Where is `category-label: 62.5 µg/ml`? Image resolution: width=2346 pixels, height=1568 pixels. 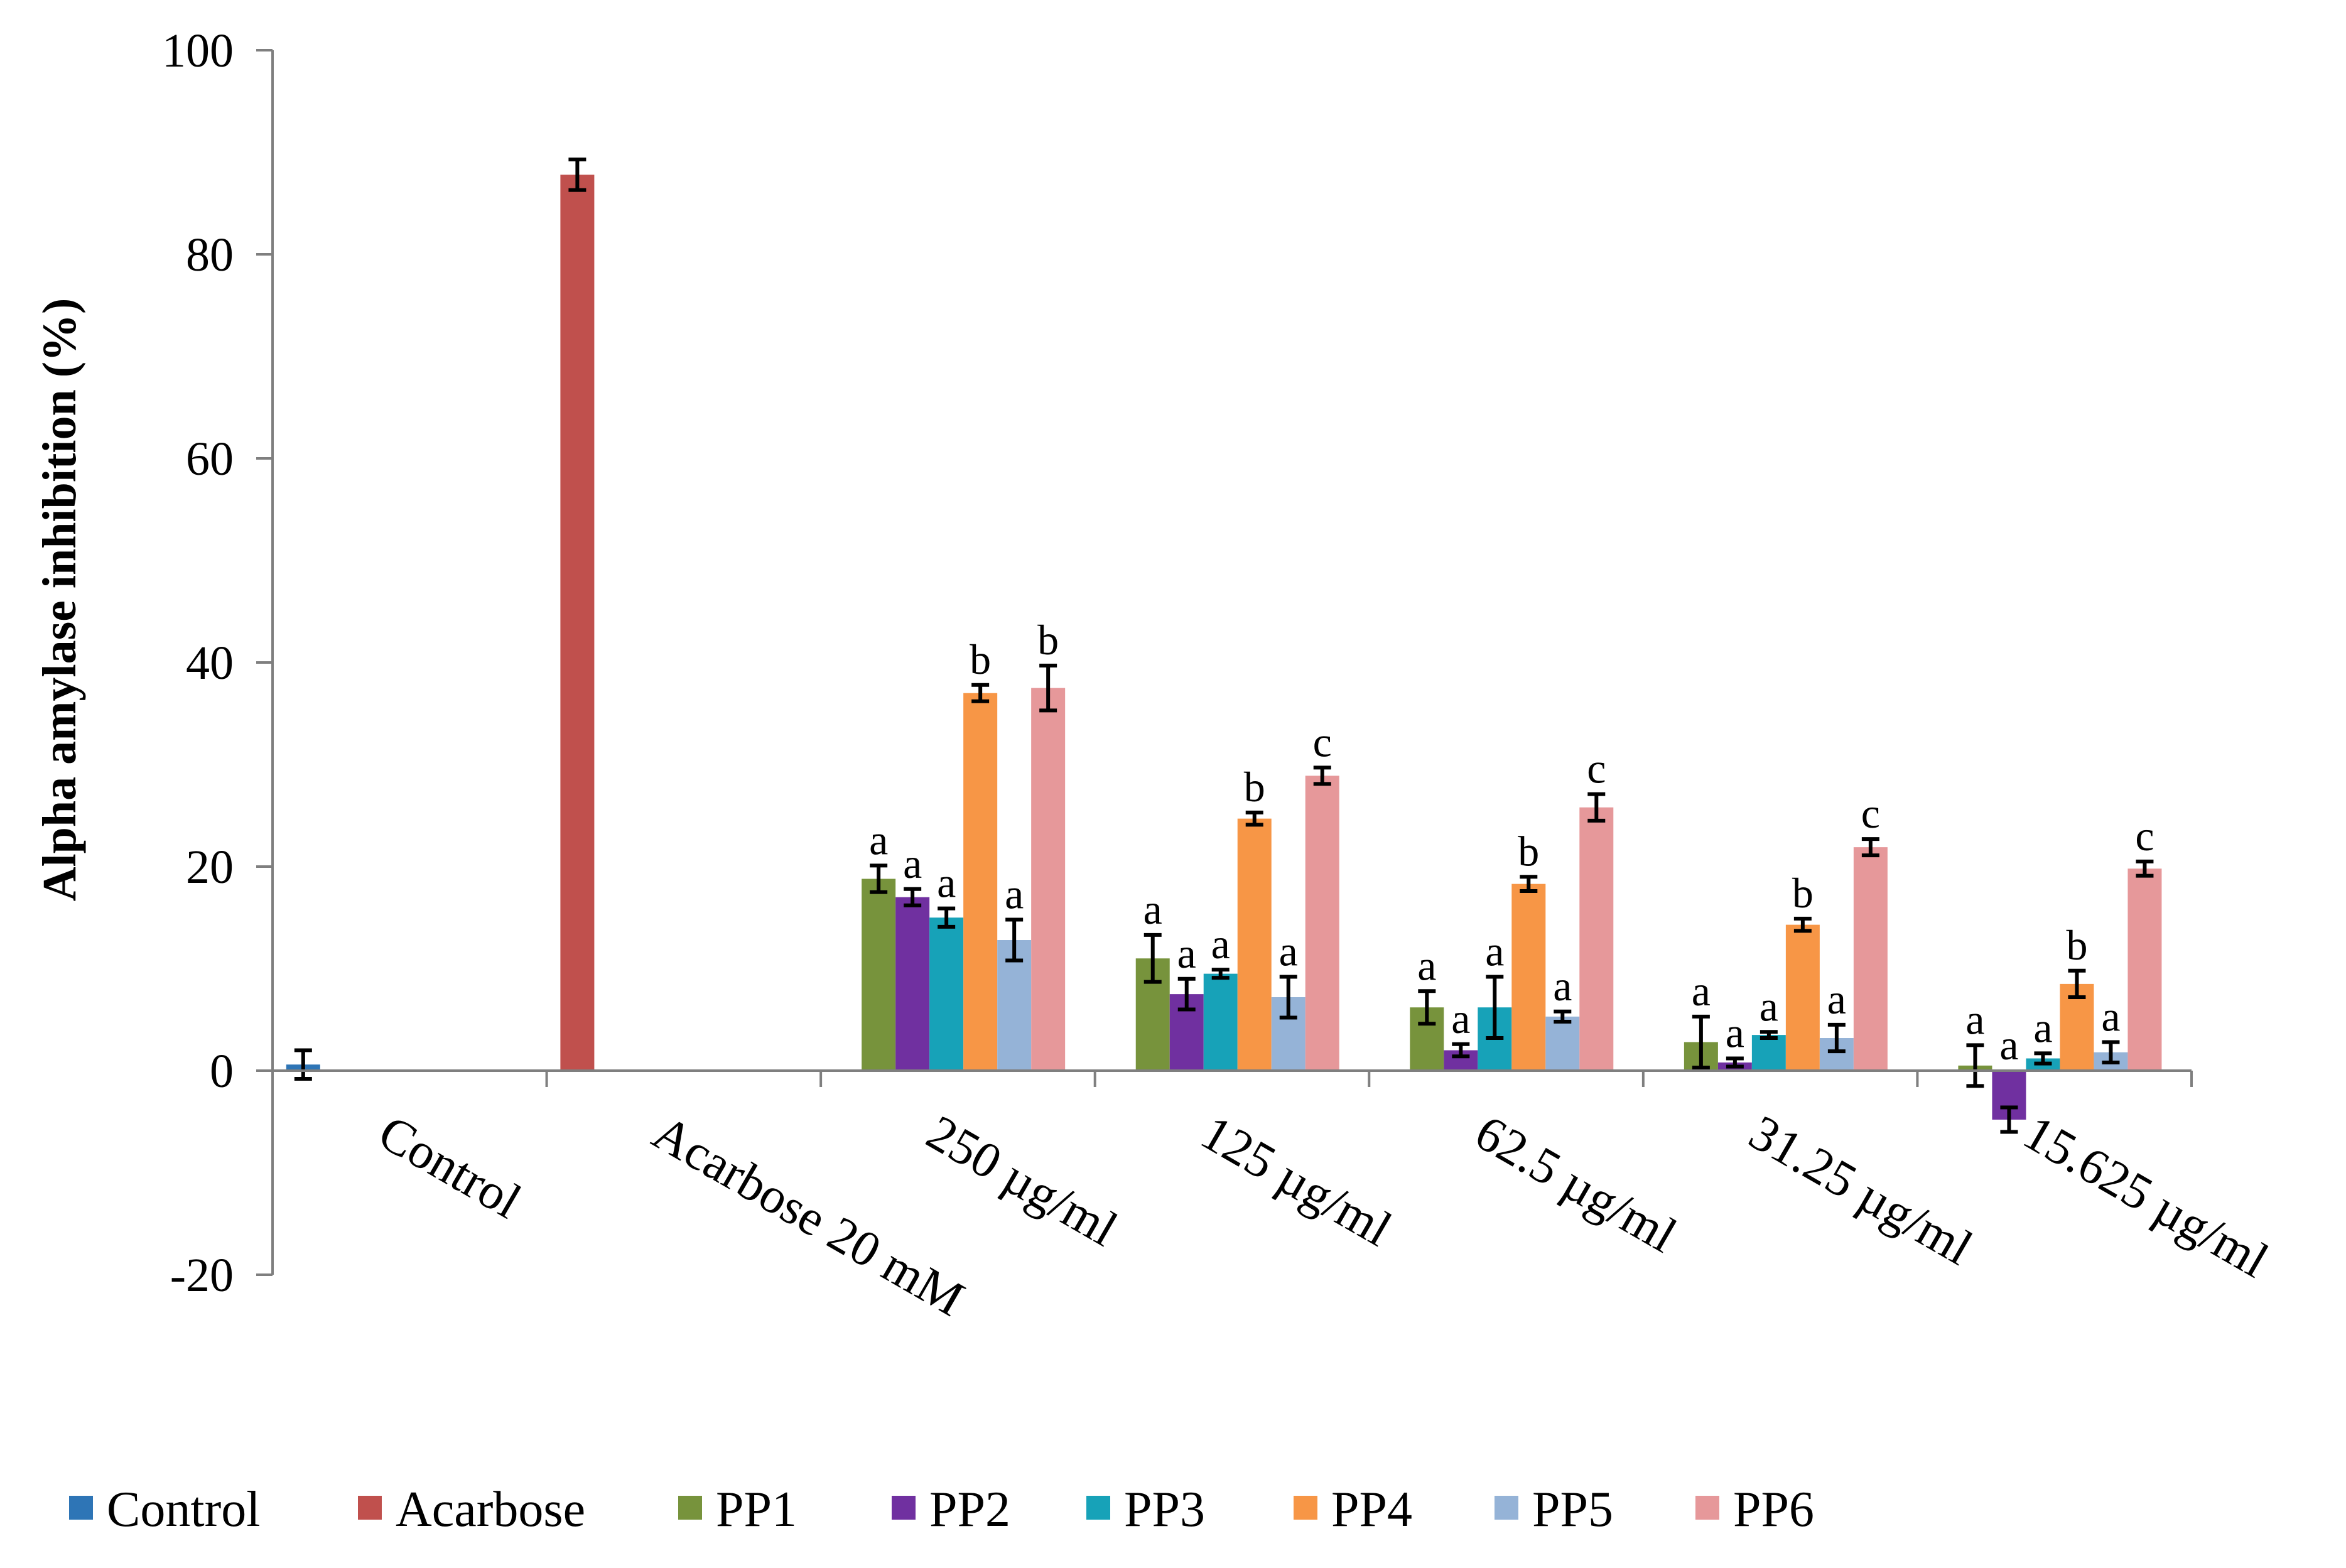 category-label: 62.5 µg/ml is located at coordinates (1576, 1184).